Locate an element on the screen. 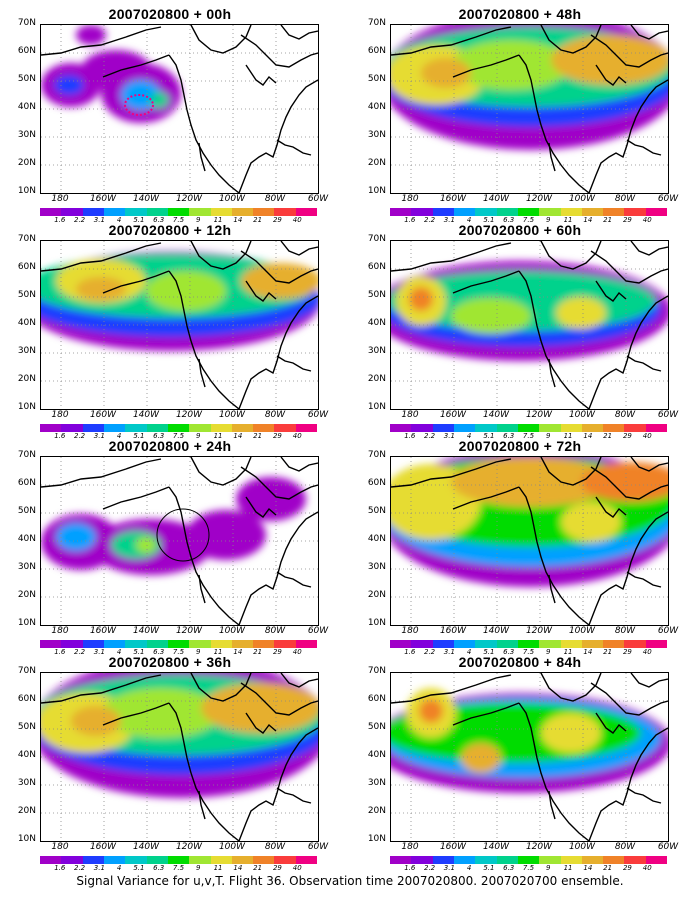 Image resolution: width=700 pixels, height=900 pixels. panel-title: 2007020800 + 36h is located at coordinates (170, 662).